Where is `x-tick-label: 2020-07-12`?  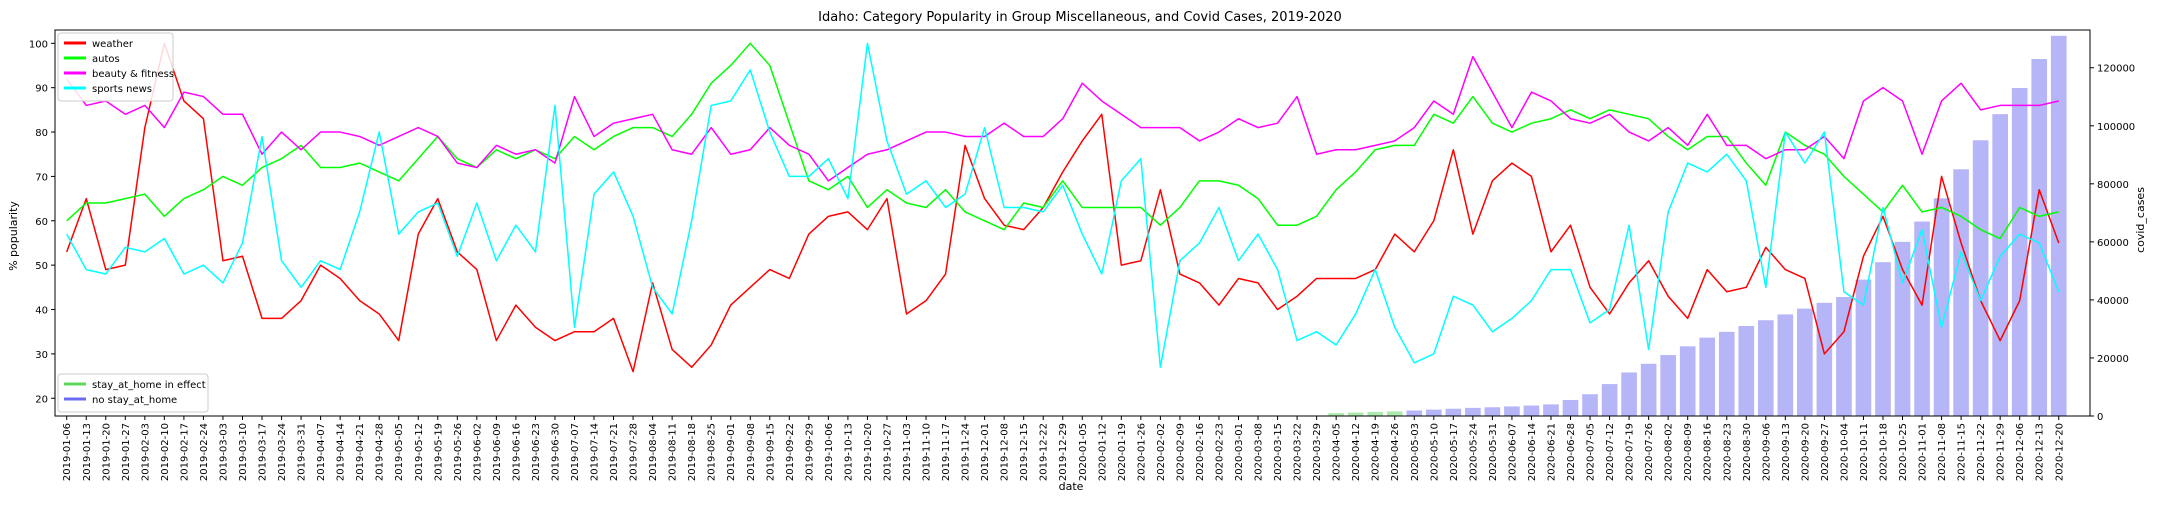 x-tick-label: 2020-07-12 is located at coordinates (1610, 452).